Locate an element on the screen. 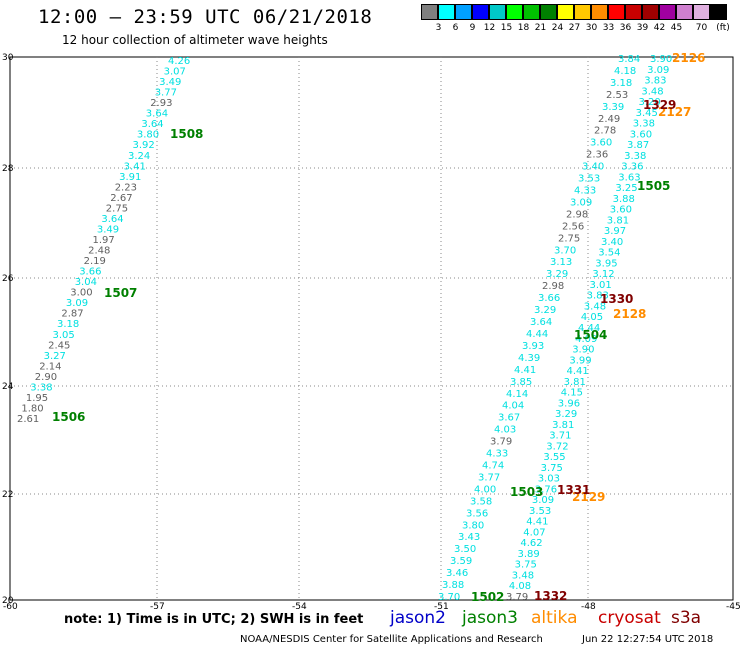  latitude-label: 22 is located at coordinates (7, 495).